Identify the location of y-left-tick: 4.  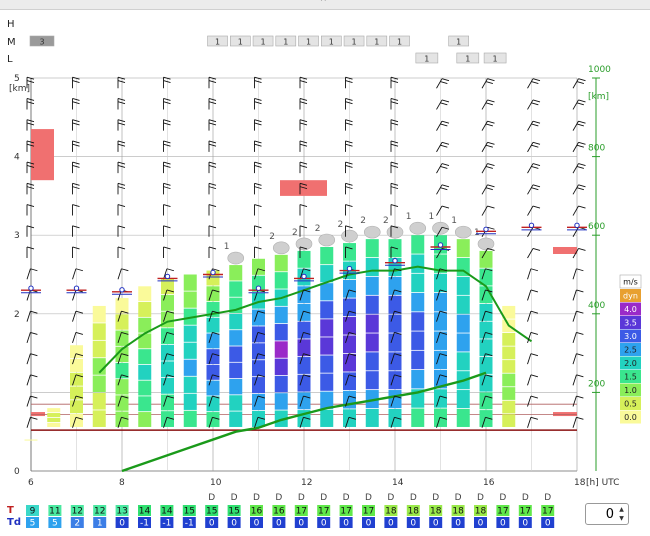
(17, 158).